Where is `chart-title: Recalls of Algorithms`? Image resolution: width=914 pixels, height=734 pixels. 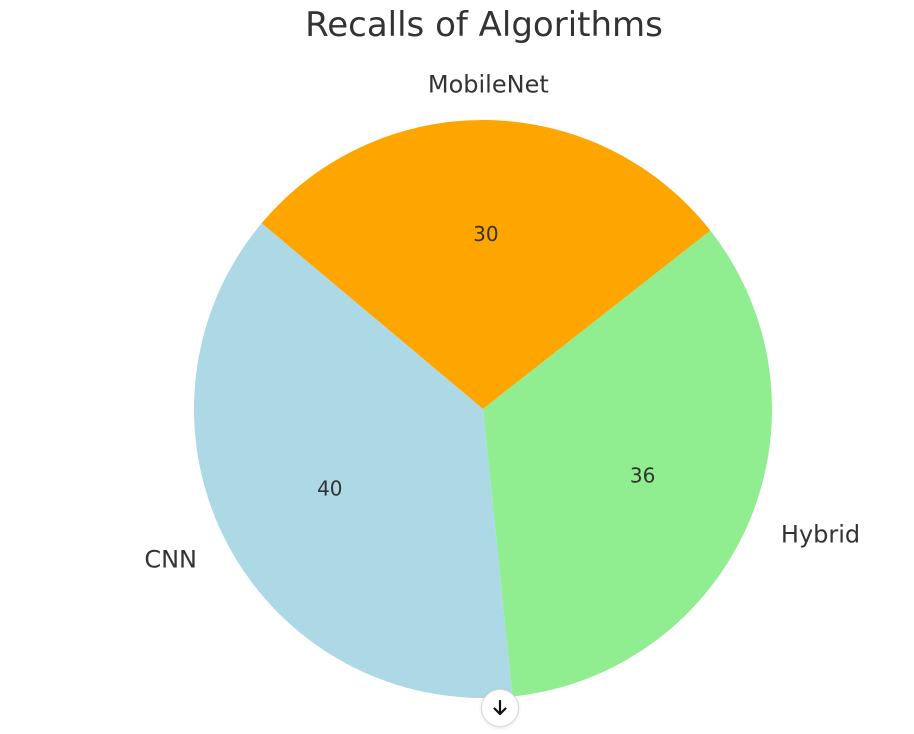 chart-title: Recalls of Algorithms is located at coordinates (484, 25).